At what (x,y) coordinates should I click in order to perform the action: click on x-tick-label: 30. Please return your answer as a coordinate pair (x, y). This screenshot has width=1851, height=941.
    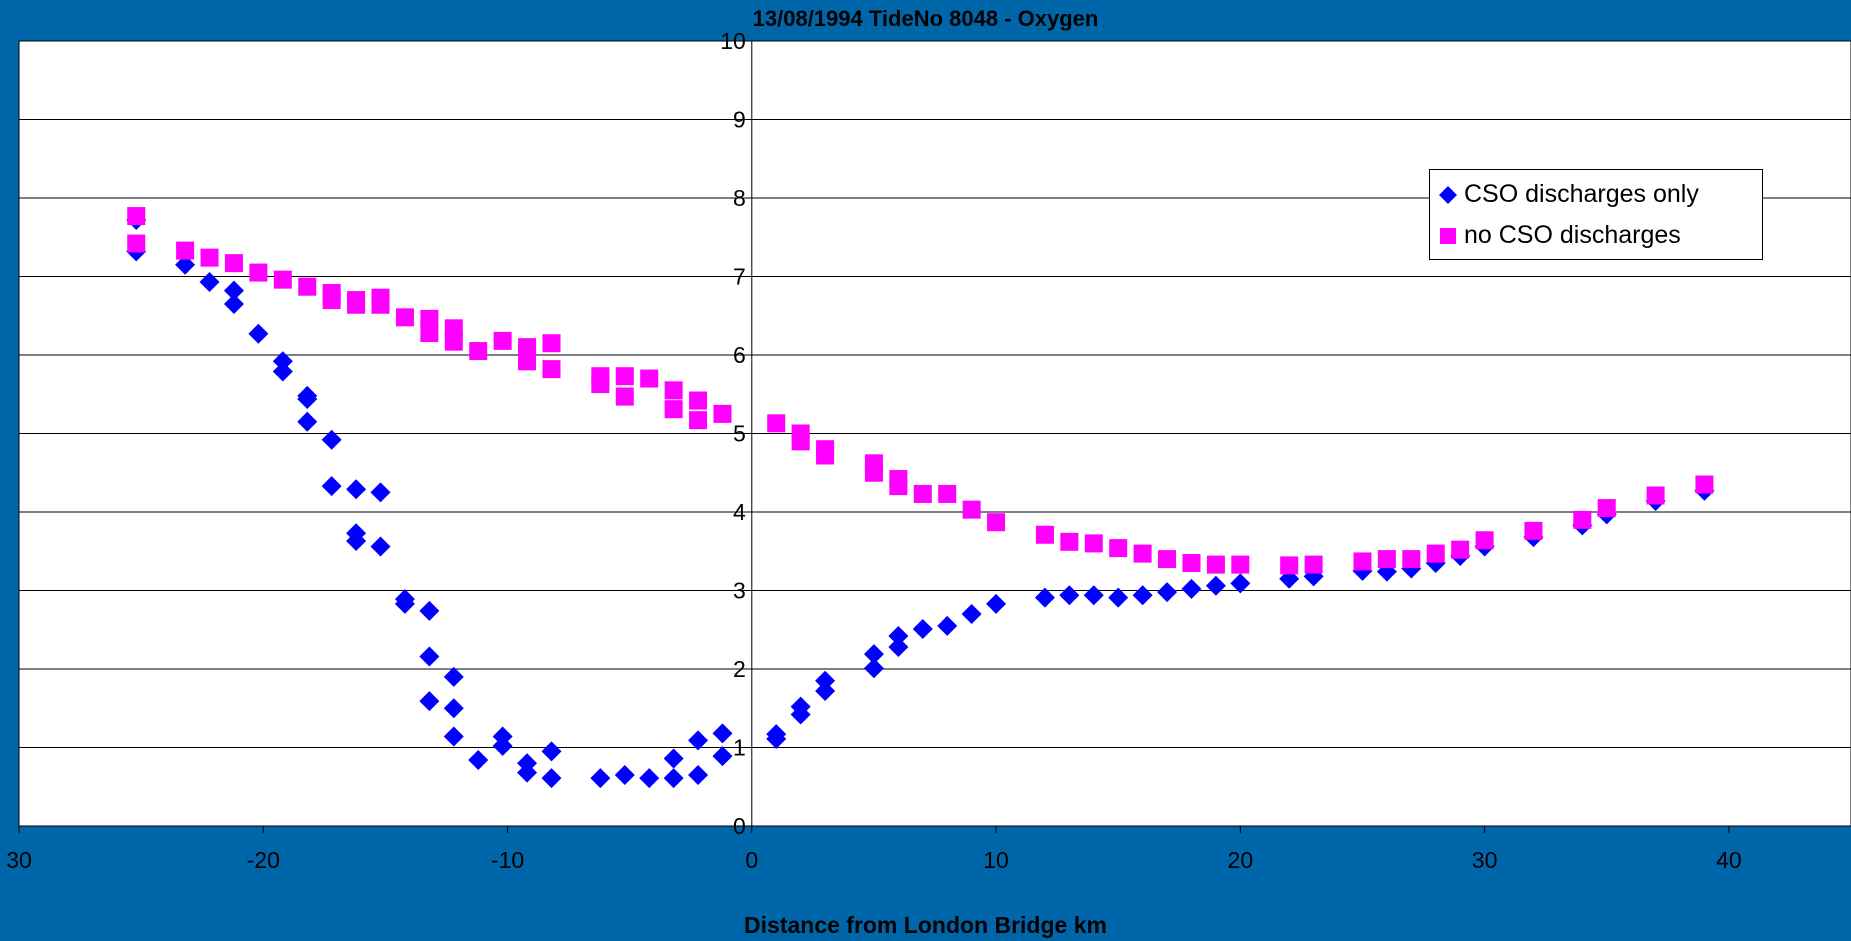
    Looking at the image, I should click on (19, 860).